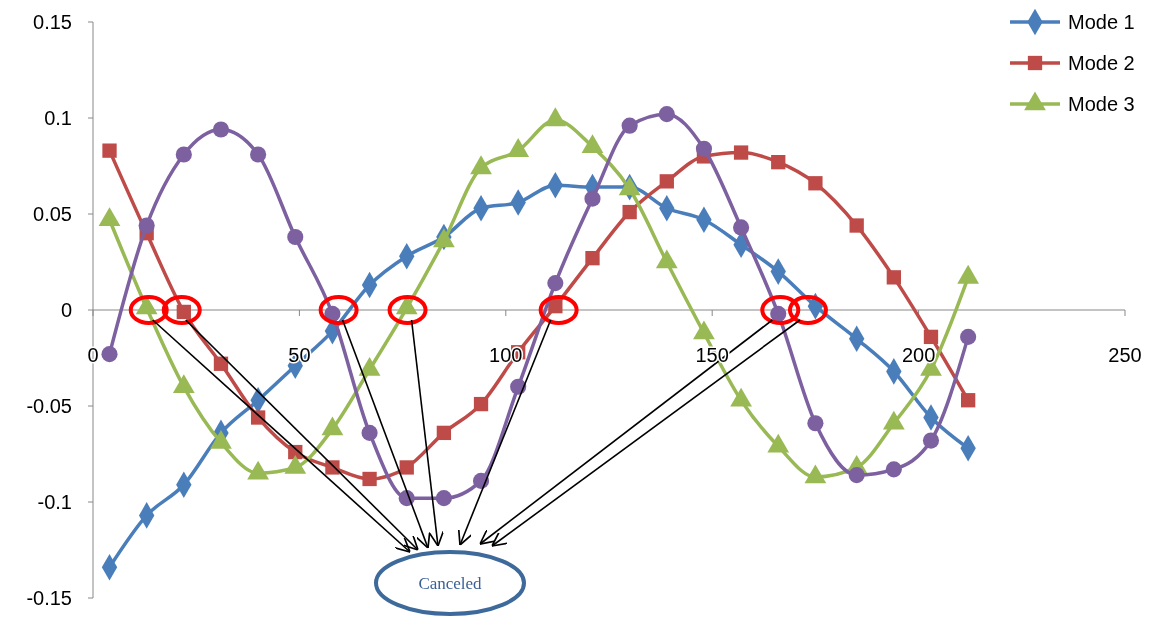 Image resolution: width=1149 pixels, height=617 pixels. I want to click on y-tick-label: 0, so click(66, 310).